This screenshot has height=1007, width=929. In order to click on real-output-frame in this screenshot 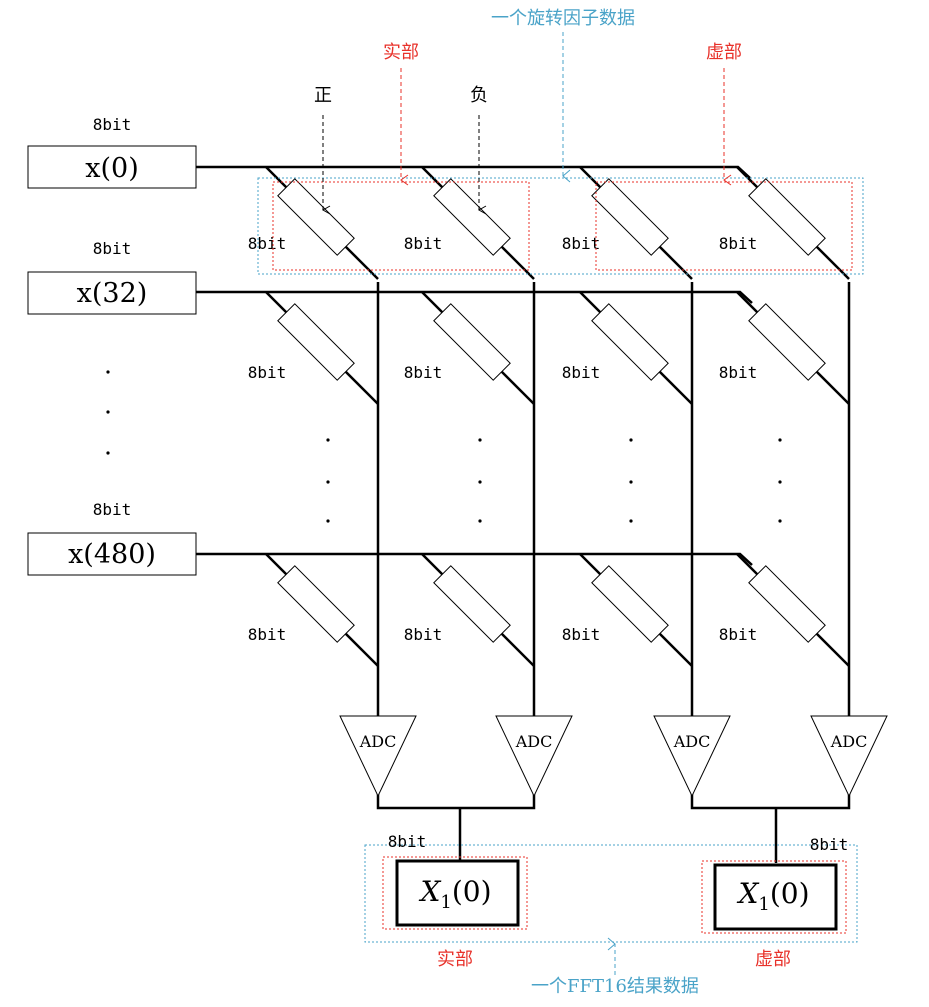, I will do `click(455, 893)`.